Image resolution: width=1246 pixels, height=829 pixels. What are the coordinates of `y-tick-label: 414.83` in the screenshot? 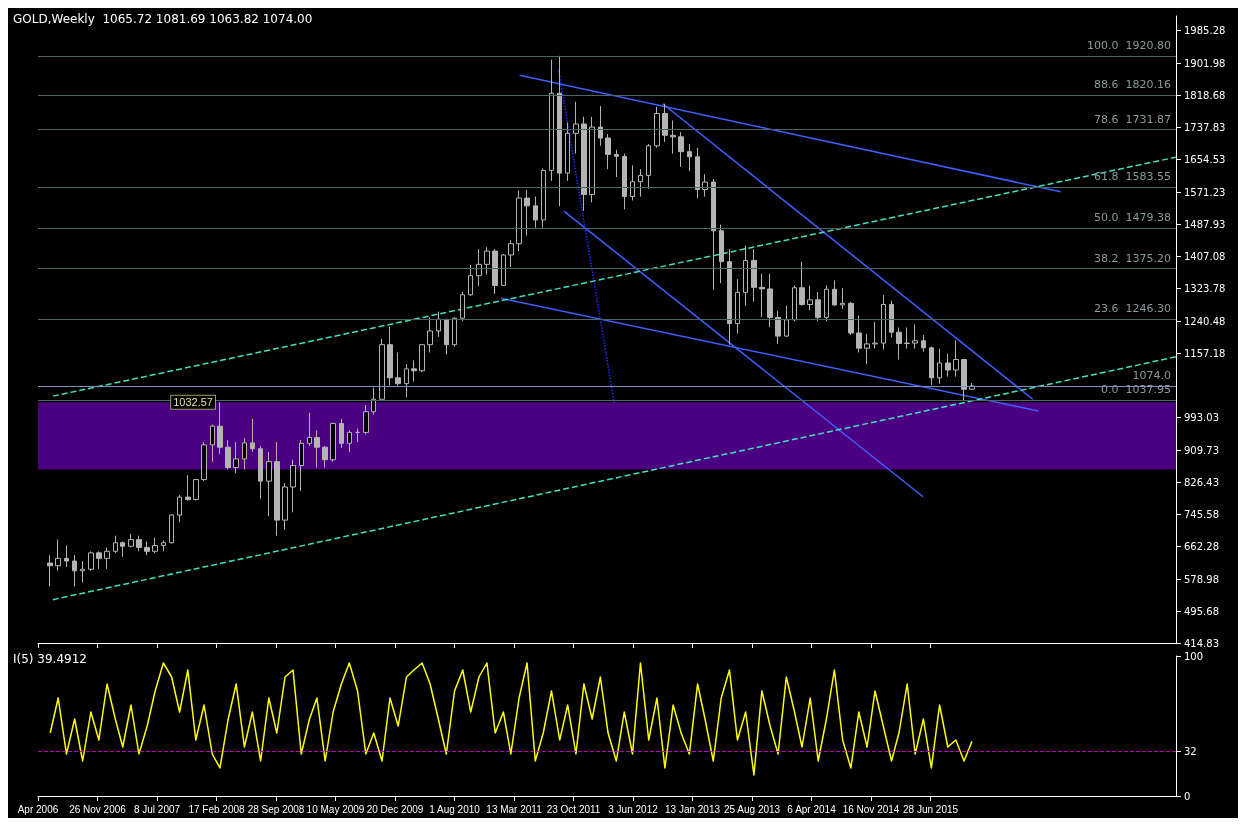 It's located at (1201, 643).